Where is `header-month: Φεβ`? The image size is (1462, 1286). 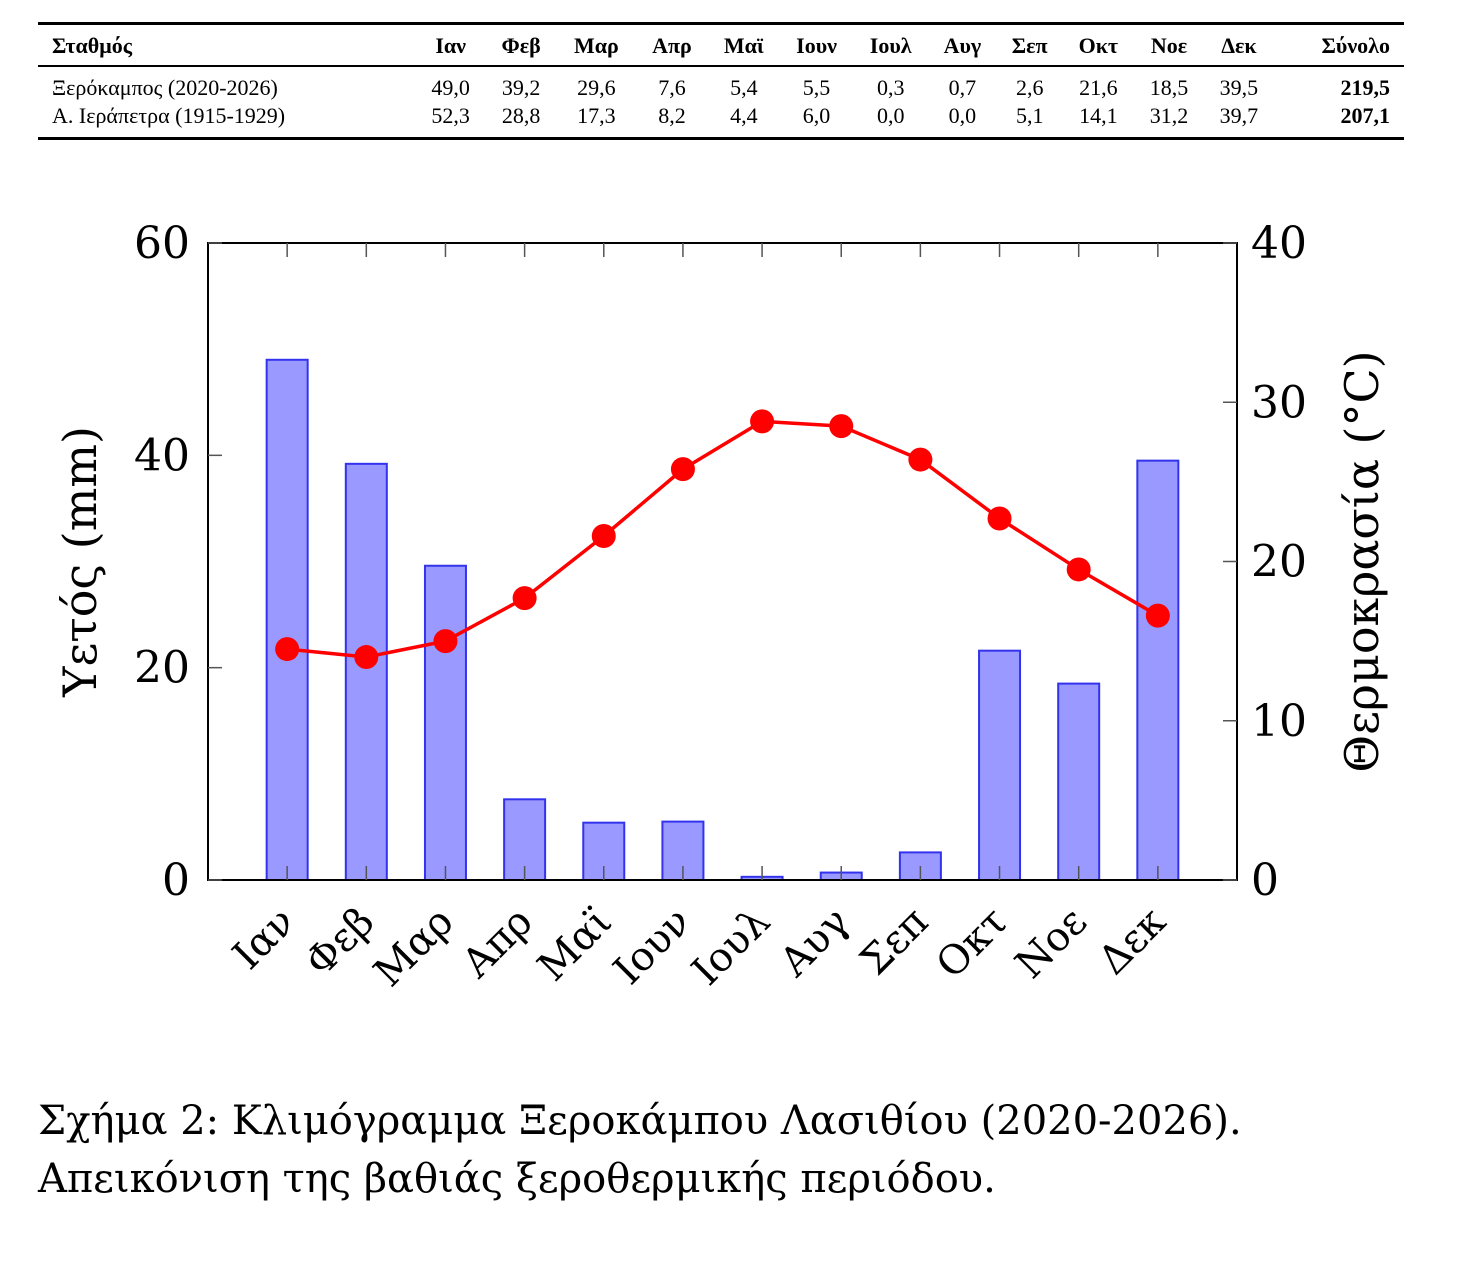 header-month: Φεβ is located at coordinates (521, 45).